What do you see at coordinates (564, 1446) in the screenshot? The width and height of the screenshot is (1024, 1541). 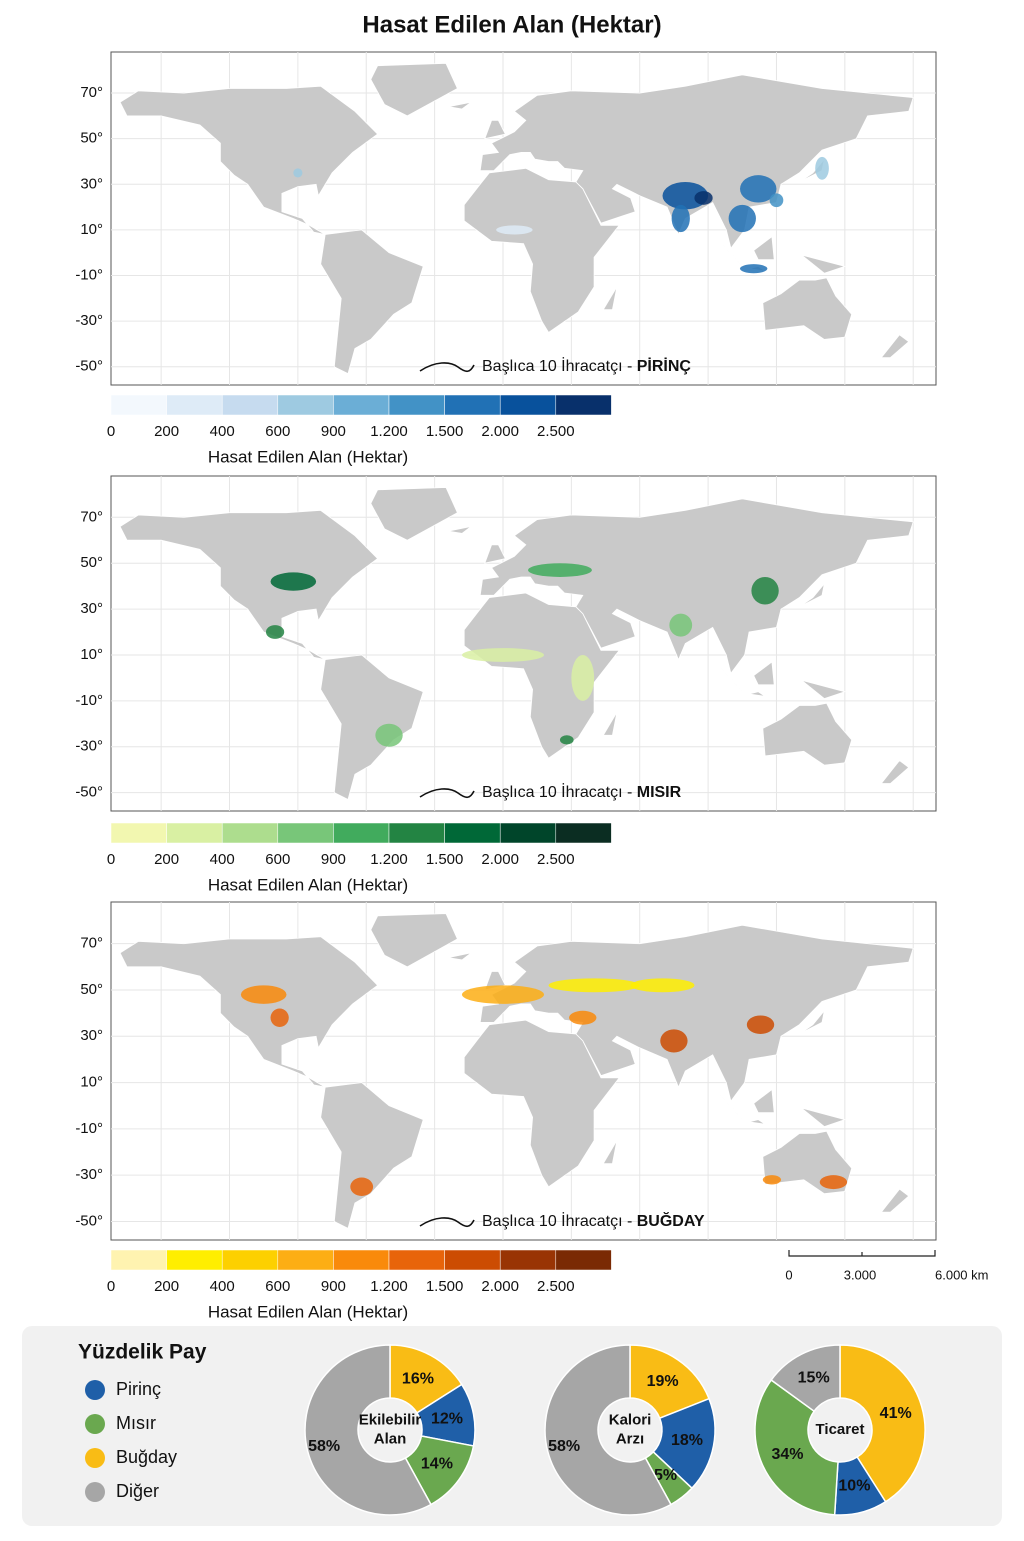 I see `donut-value-label: 58%` at bounding box center [564, 1446].